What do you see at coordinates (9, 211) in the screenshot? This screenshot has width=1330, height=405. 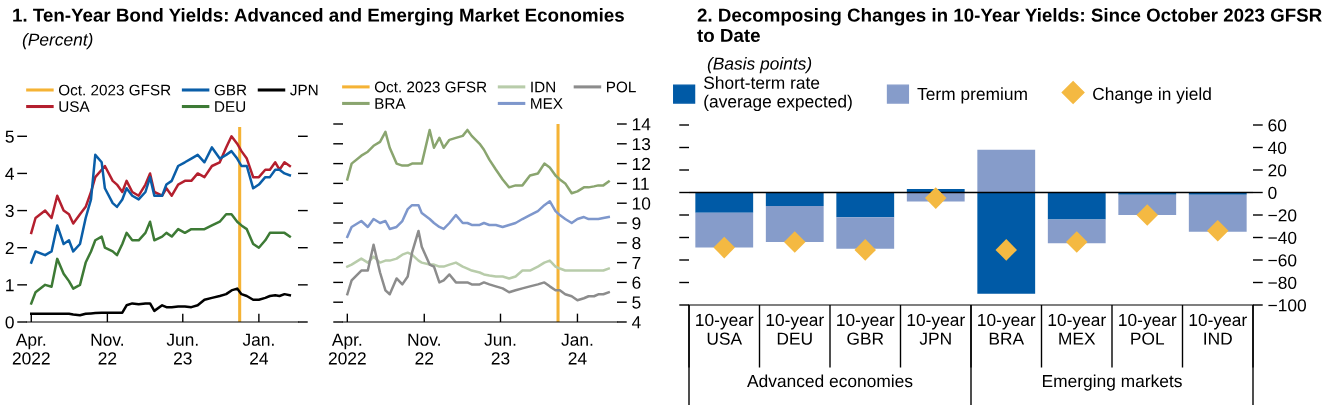 I see `y-tick-label: 3` at bounding box center [9, 211].